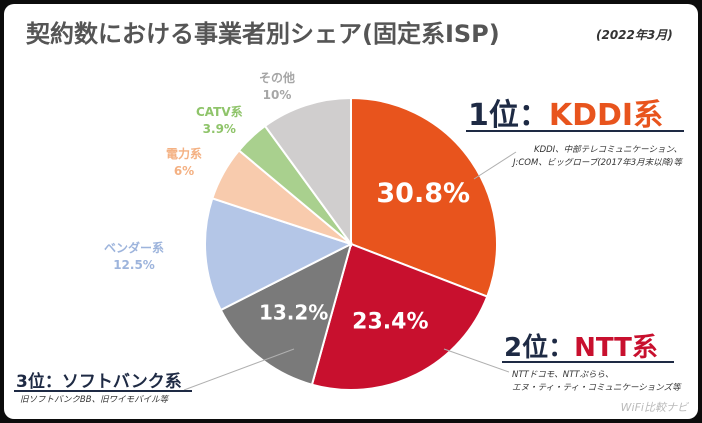 The image size is (702, 423). What do you see at coordinates (184, 154) in the screenshot?
I see `power-name-label: 電力系` at bounding box center [184, 154].